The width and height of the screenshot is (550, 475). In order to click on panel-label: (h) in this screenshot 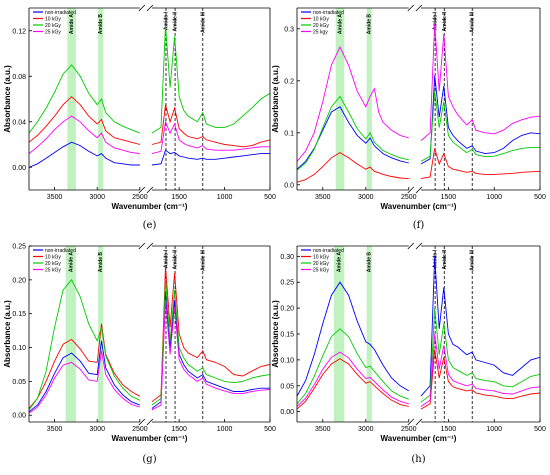, I will do `click(418, 459)`.